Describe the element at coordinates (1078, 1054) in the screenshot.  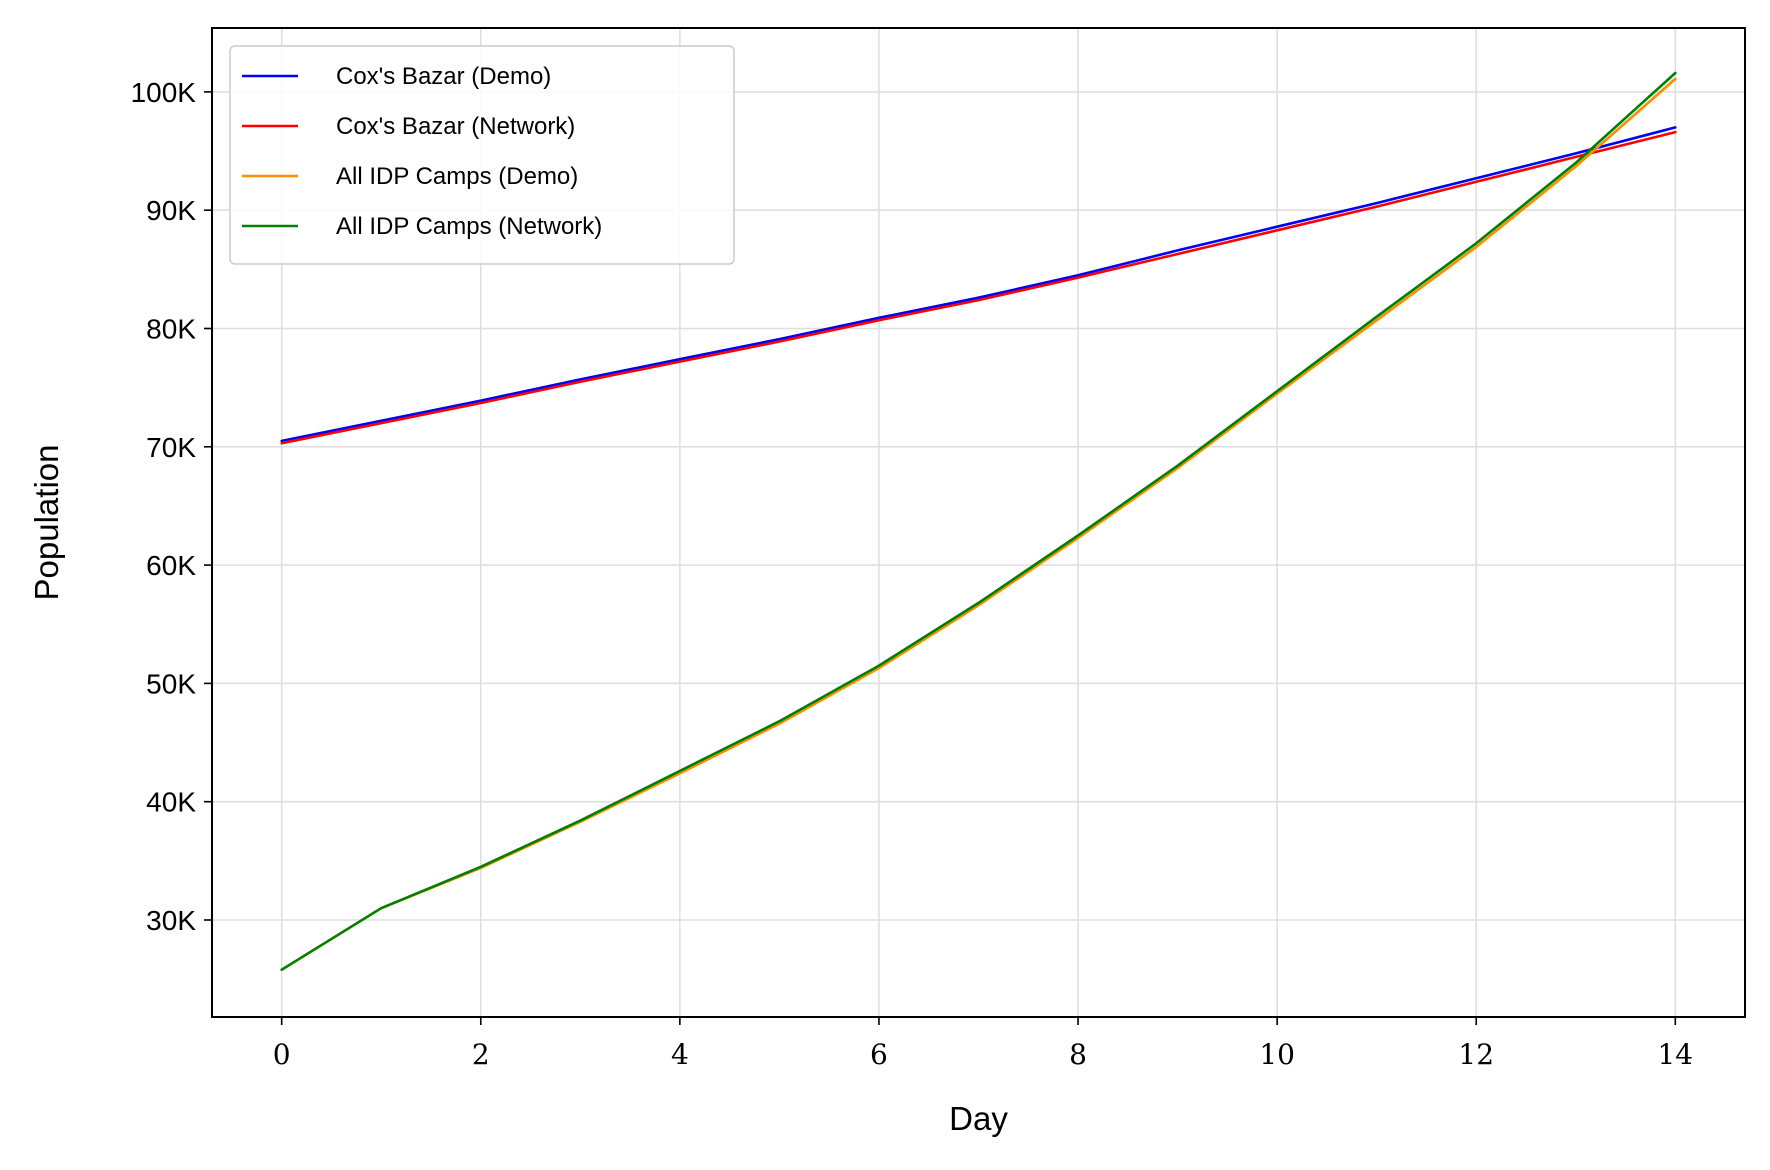
I see `x-tick-label: 8` at that location.